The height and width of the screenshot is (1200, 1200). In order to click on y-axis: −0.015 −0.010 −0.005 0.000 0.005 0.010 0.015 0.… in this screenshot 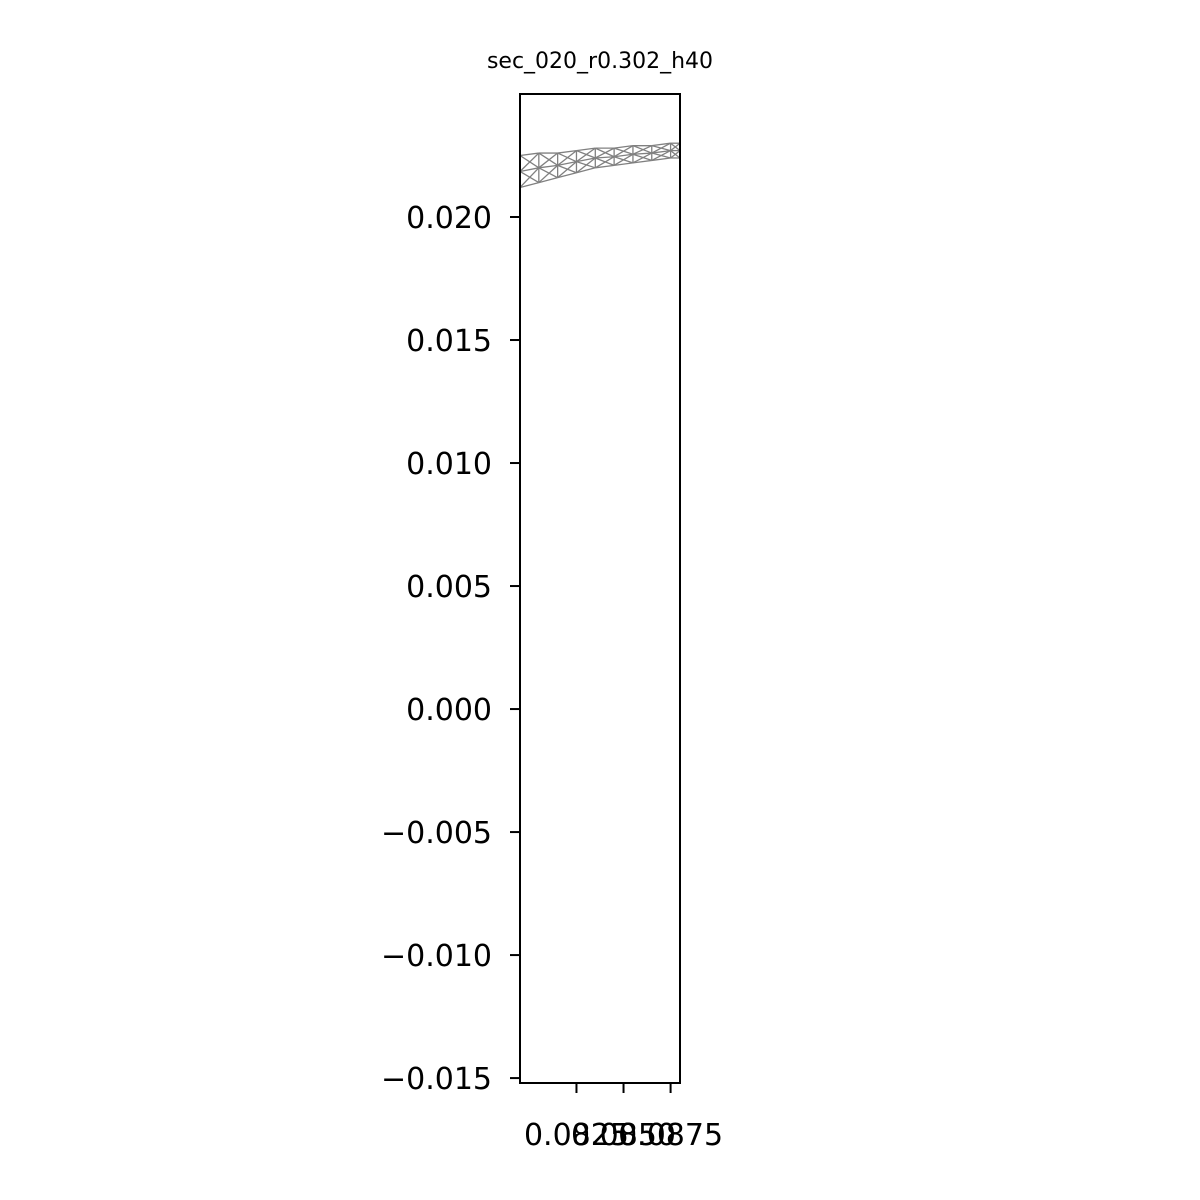, I will do `click(450, 649)`.